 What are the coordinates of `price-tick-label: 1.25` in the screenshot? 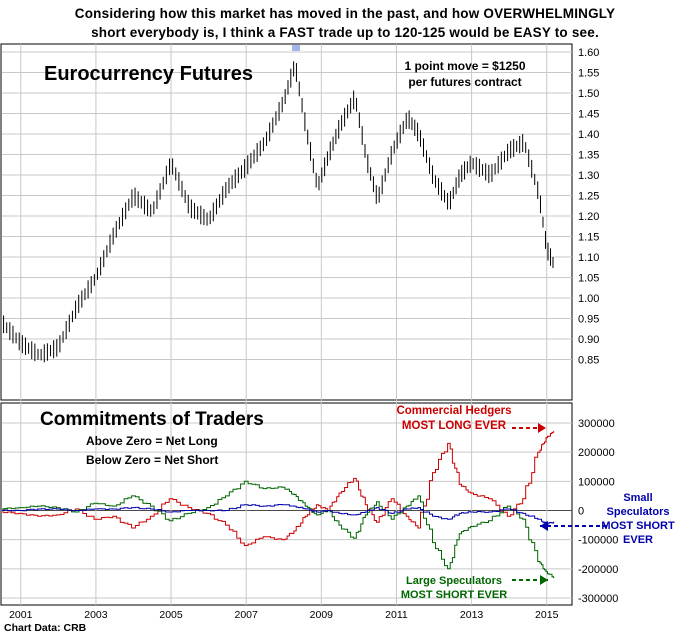 It's located at (588, 197).